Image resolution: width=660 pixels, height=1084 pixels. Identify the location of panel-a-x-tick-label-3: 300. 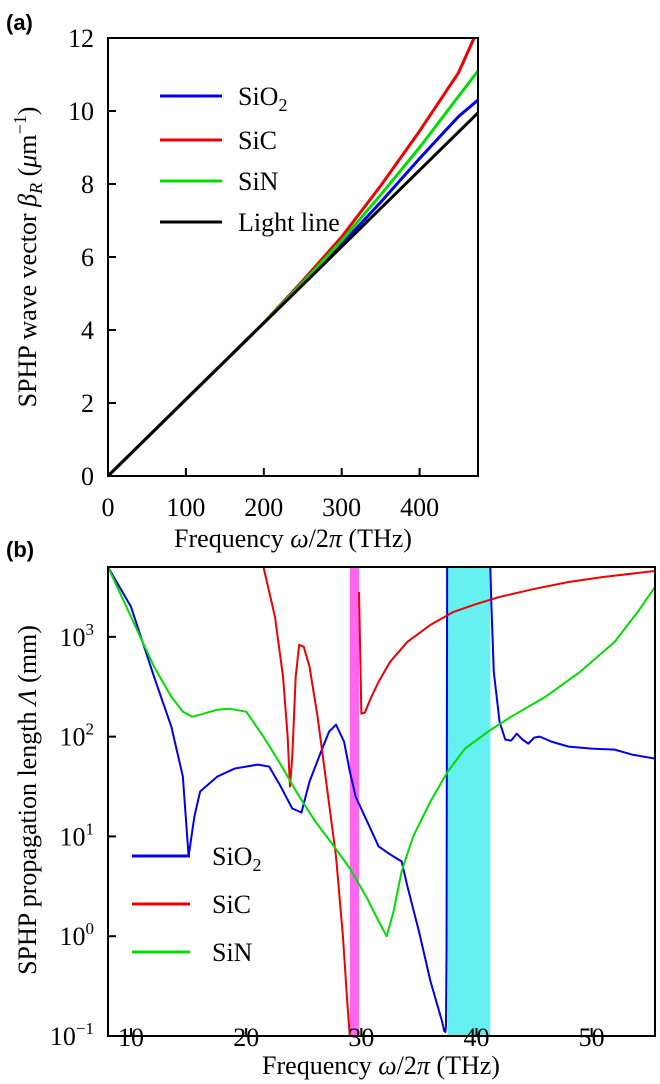
(341, 507).